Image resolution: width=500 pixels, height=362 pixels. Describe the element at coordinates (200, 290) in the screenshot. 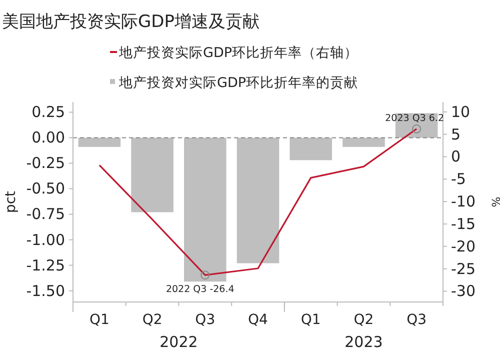

I see `annotation: 2022 Q3 -26.4` at that location.